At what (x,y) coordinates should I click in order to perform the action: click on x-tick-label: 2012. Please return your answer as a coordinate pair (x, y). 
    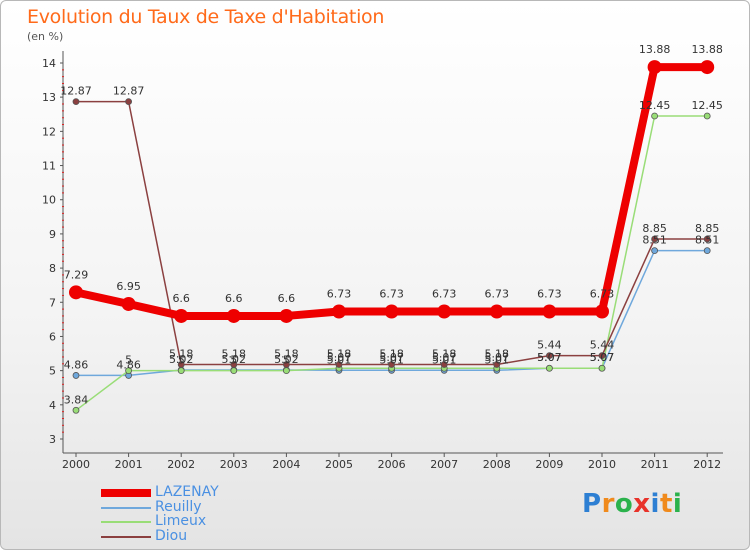
    Looking at the image, I should click on (707, 464).